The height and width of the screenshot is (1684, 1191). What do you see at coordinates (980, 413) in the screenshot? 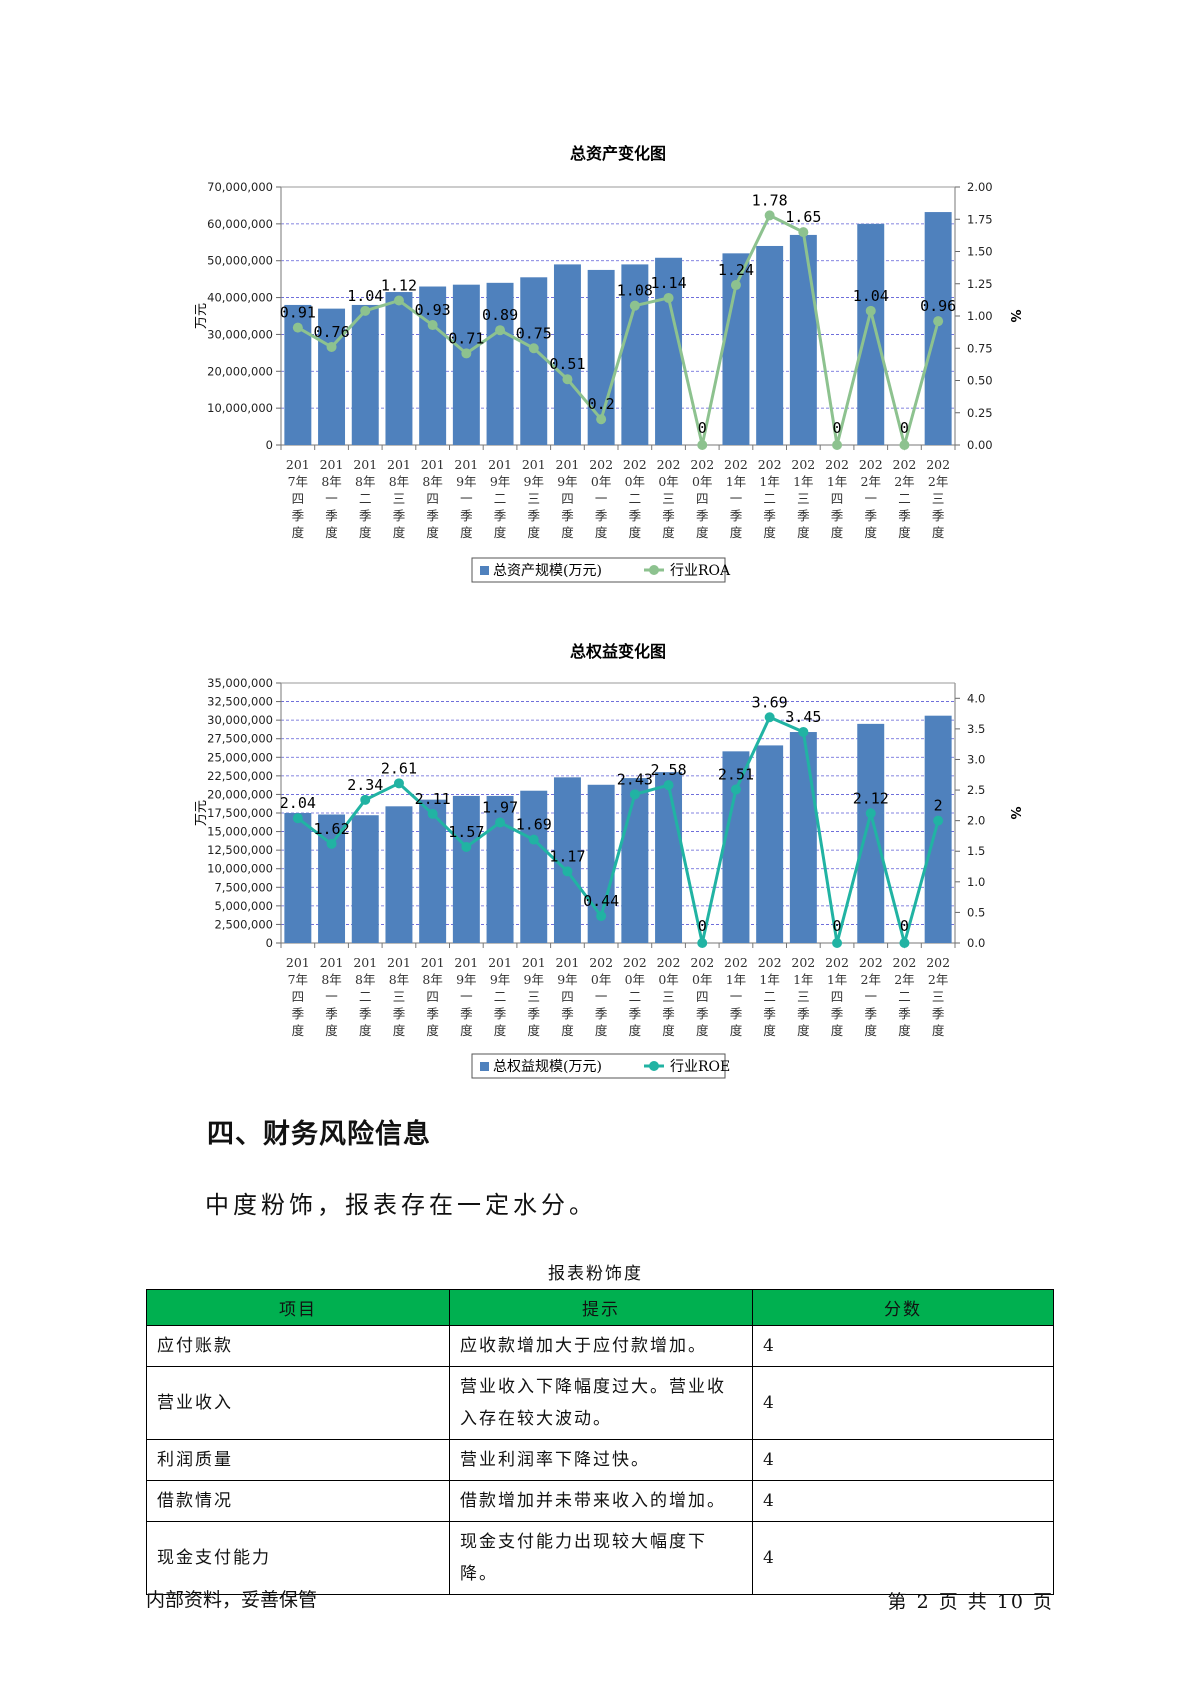
I see `y2-tick-label: 0.25` at bounding box center [980, 413].